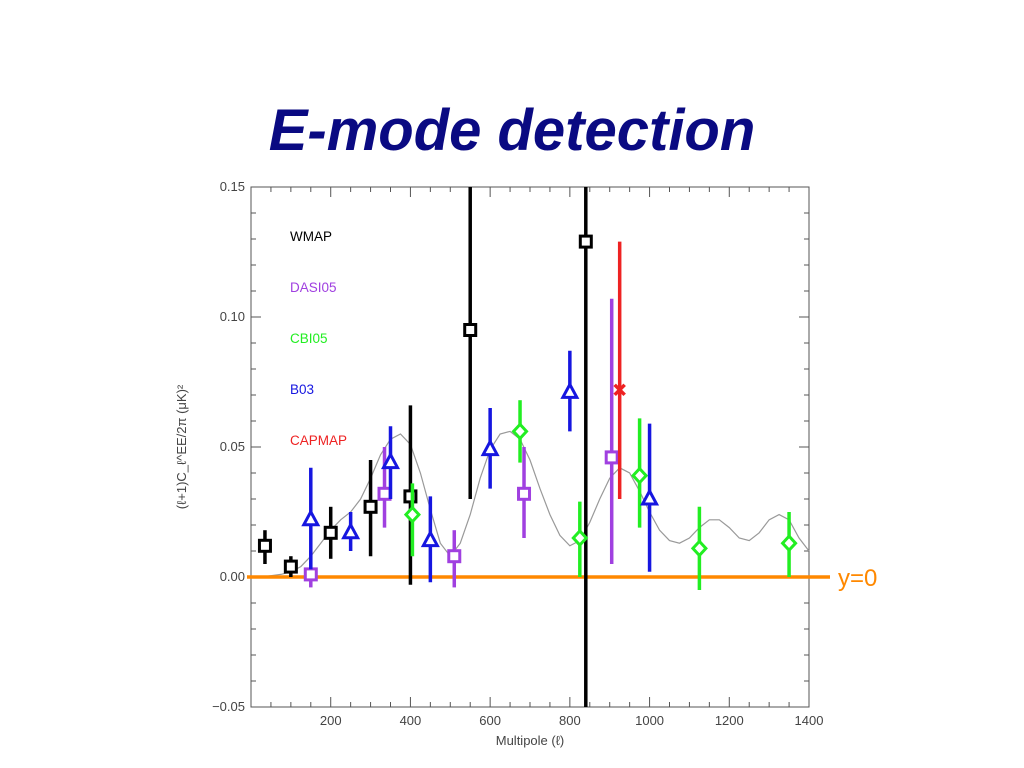 This screenshot has height=768, width=1024. I want to click on x-tick-label: 1000, so click(649, 720).